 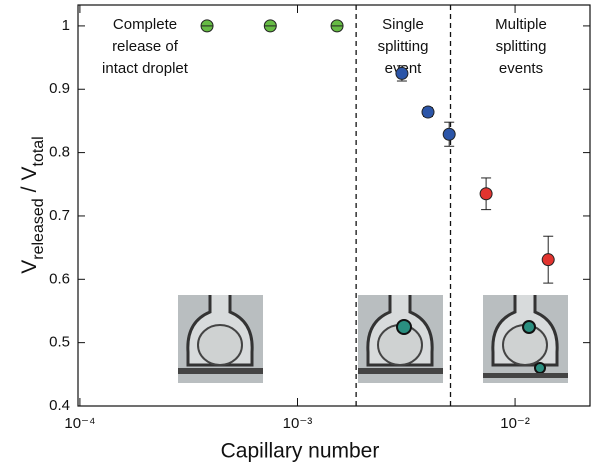 What do you see at coordinates (403, 24) in the screenshot?
I see `annotation: Single` at bounding box center [403, 24].